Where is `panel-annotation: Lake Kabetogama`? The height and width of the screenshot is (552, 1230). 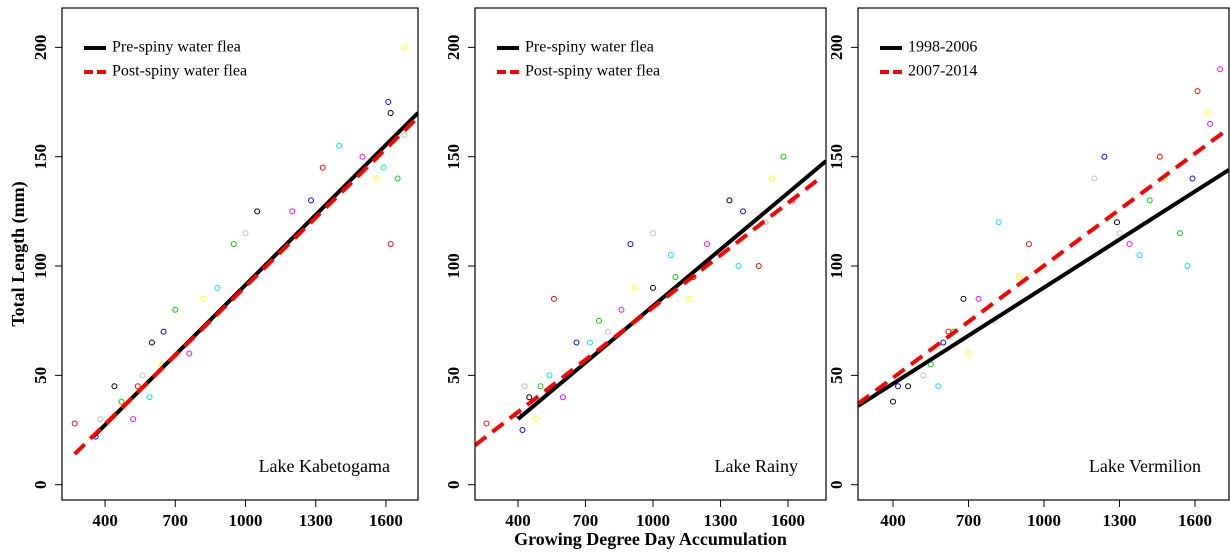
panel-annotation: Lake Kabetogama is located at coordinates (324, 466).